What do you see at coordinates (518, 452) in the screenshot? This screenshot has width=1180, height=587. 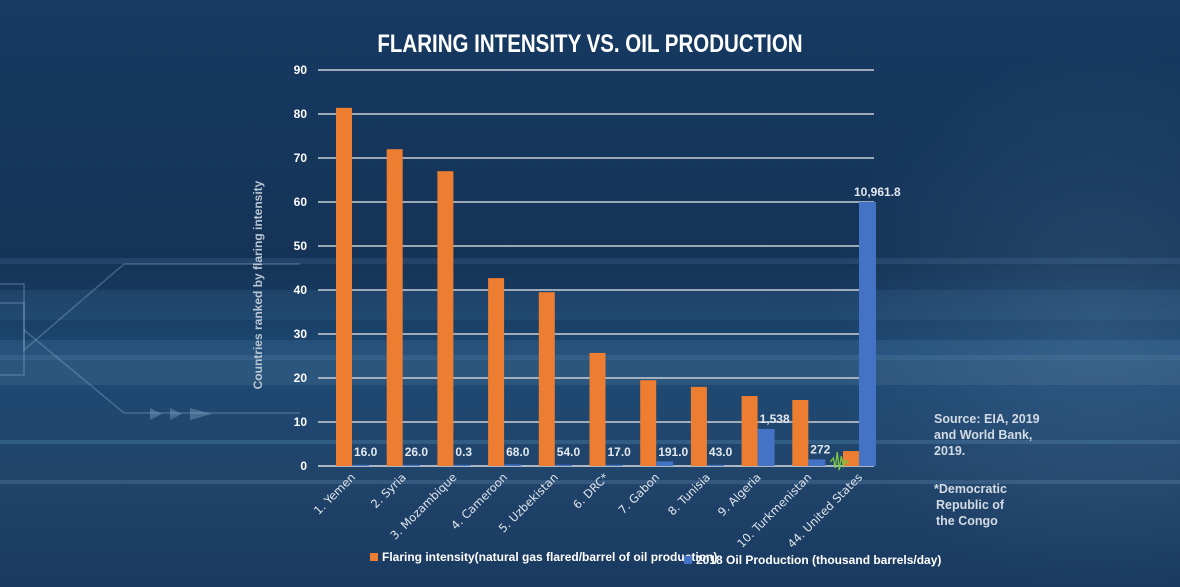 I see `data-label-production: 68.0` at bounding box center [518, 452].